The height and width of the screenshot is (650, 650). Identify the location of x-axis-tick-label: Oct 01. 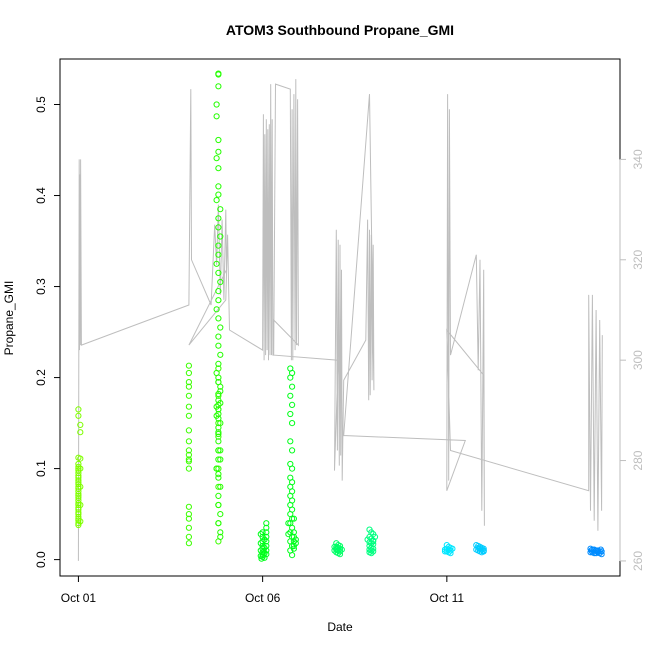
(79, 598).